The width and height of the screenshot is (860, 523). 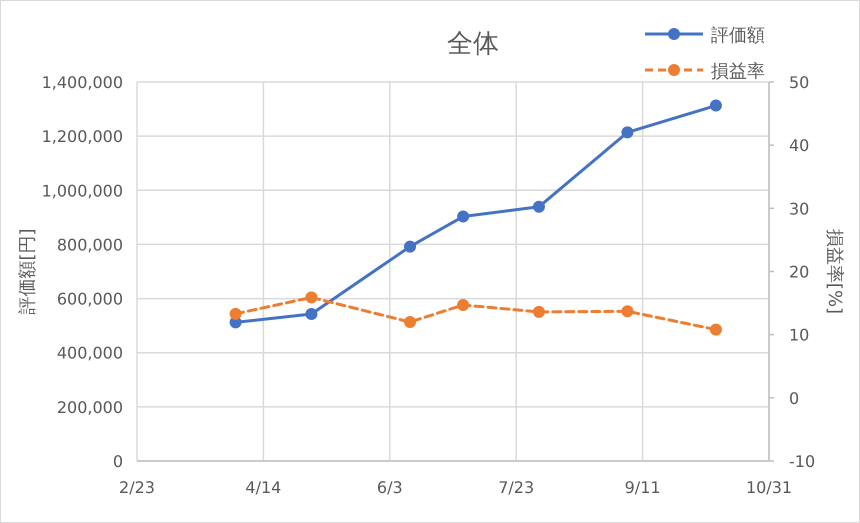 What do you see at coordinates (769, 487) in the screenshot?
I see `x-tick-label: 10/31` at bounding box center [769, 487].